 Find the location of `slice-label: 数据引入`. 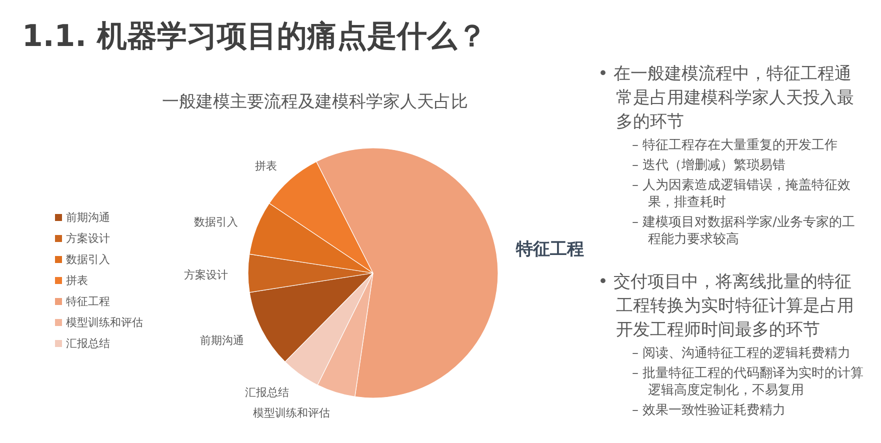

slice-label: 数据引入 is located at coordinates (216, 221).